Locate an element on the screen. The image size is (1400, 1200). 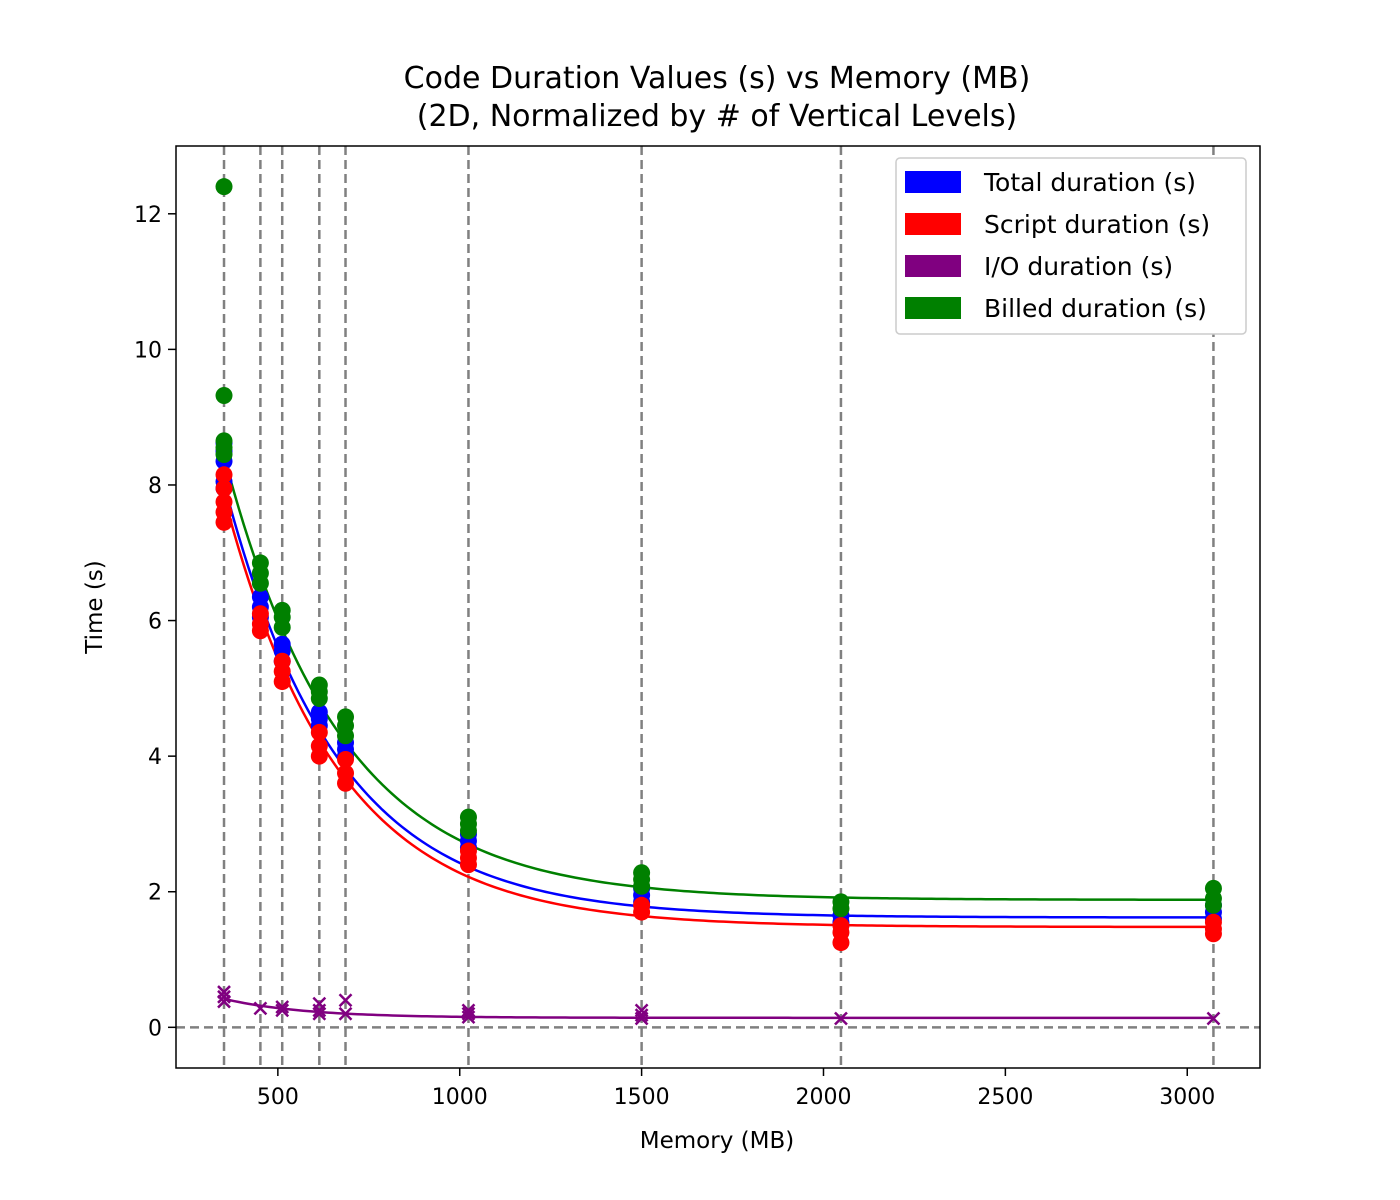
y-tick-label: 0 is located at coordinates (155, 1028).